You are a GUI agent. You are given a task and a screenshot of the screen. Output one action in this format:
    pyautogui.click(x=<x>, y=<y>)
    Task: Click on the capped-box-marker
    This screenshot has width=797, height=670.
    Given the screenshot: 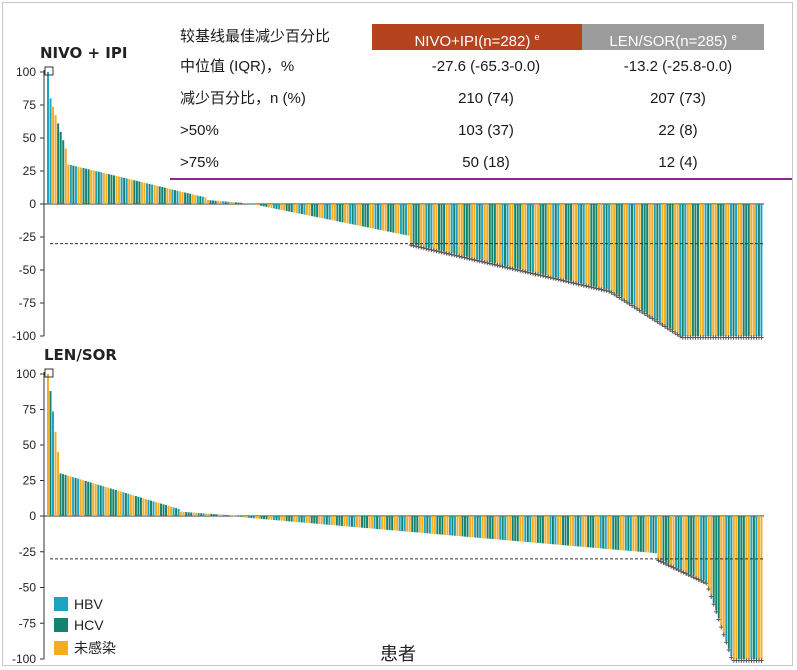 What is the action you would take?
    pyautogui.click(x=49, y=373)
    